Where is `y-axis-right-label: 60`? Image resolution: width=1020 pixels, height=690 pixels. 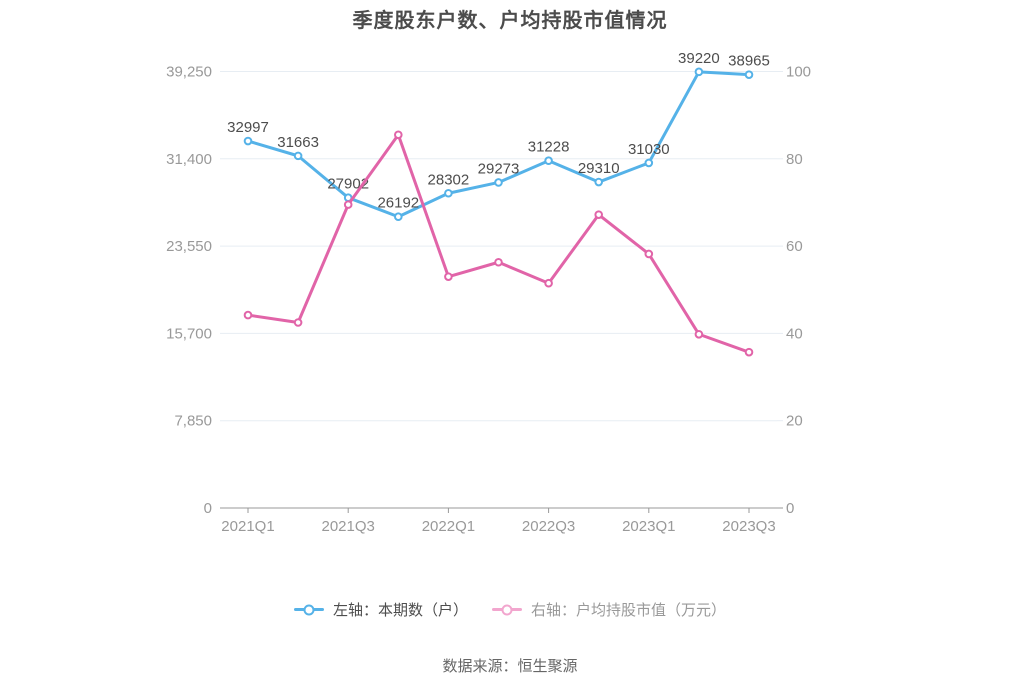 y-axis-right-label: 60 is located at coordinates (794, 246).